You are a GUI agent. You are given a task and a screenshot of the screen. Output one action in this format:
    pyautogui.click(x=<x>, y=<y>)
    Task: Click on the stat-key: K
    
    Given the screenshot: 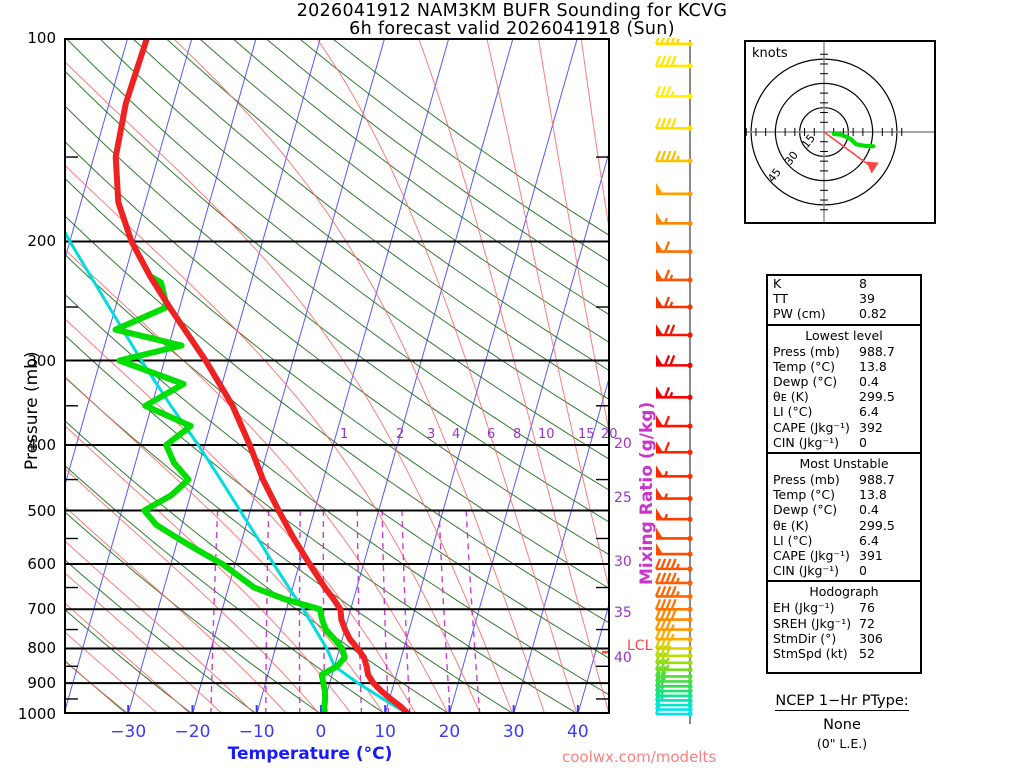 What is the action you would take?
    pyautogui.click(x=777, y=283)
    